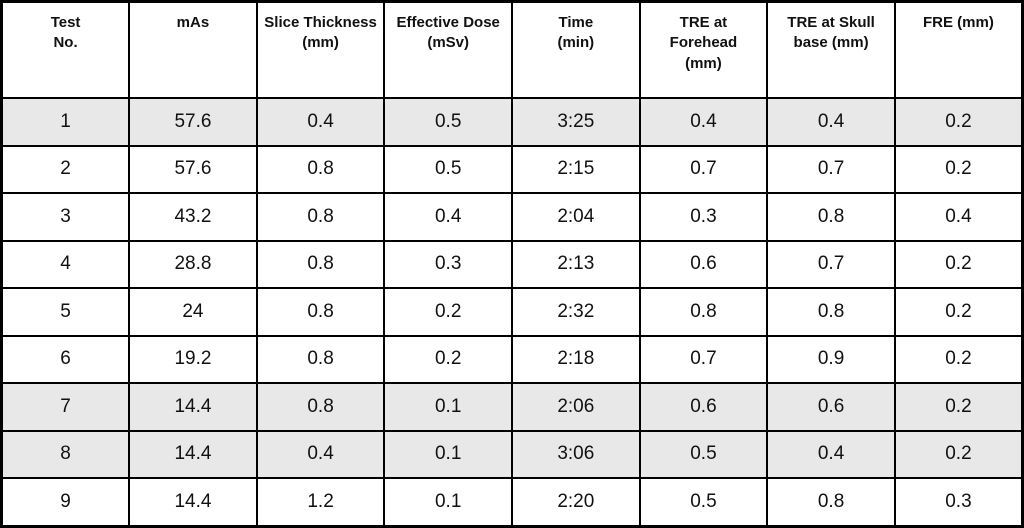 The width and height of the screenshot is (1024, 528). Describe the element at coordinates (831, 407) in the screenshot. I see `table-cell-tre-skull-base: 0.6` at that location.